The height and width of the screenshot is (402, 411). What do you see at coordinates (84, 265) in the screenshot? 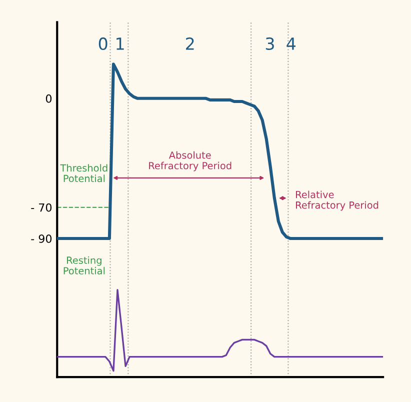
I see `annotation: Resting Potential` at bounding box center [84, 265].